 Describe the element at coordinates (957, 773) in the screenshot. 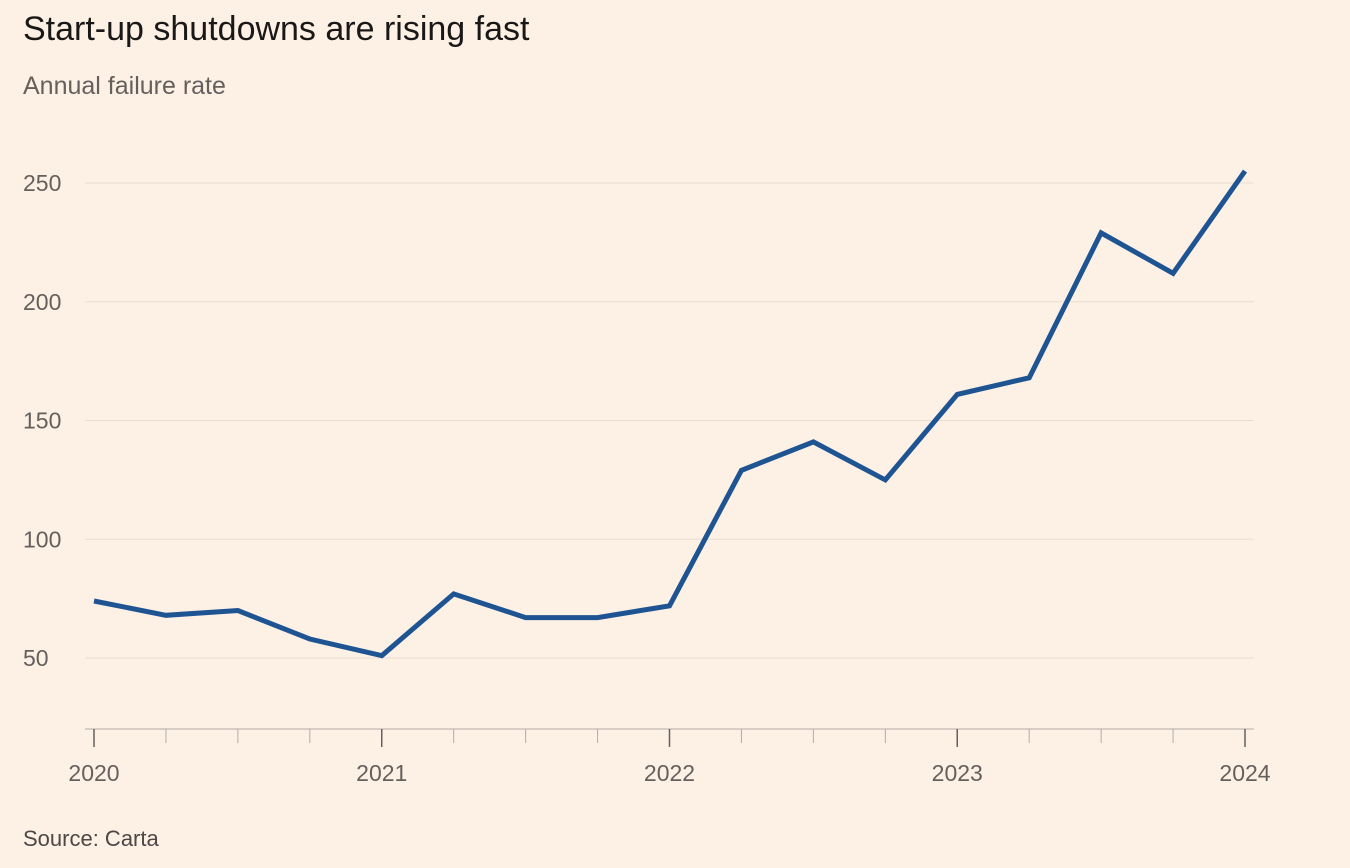

I see `x-tick-label-2023: 2023` at that location.